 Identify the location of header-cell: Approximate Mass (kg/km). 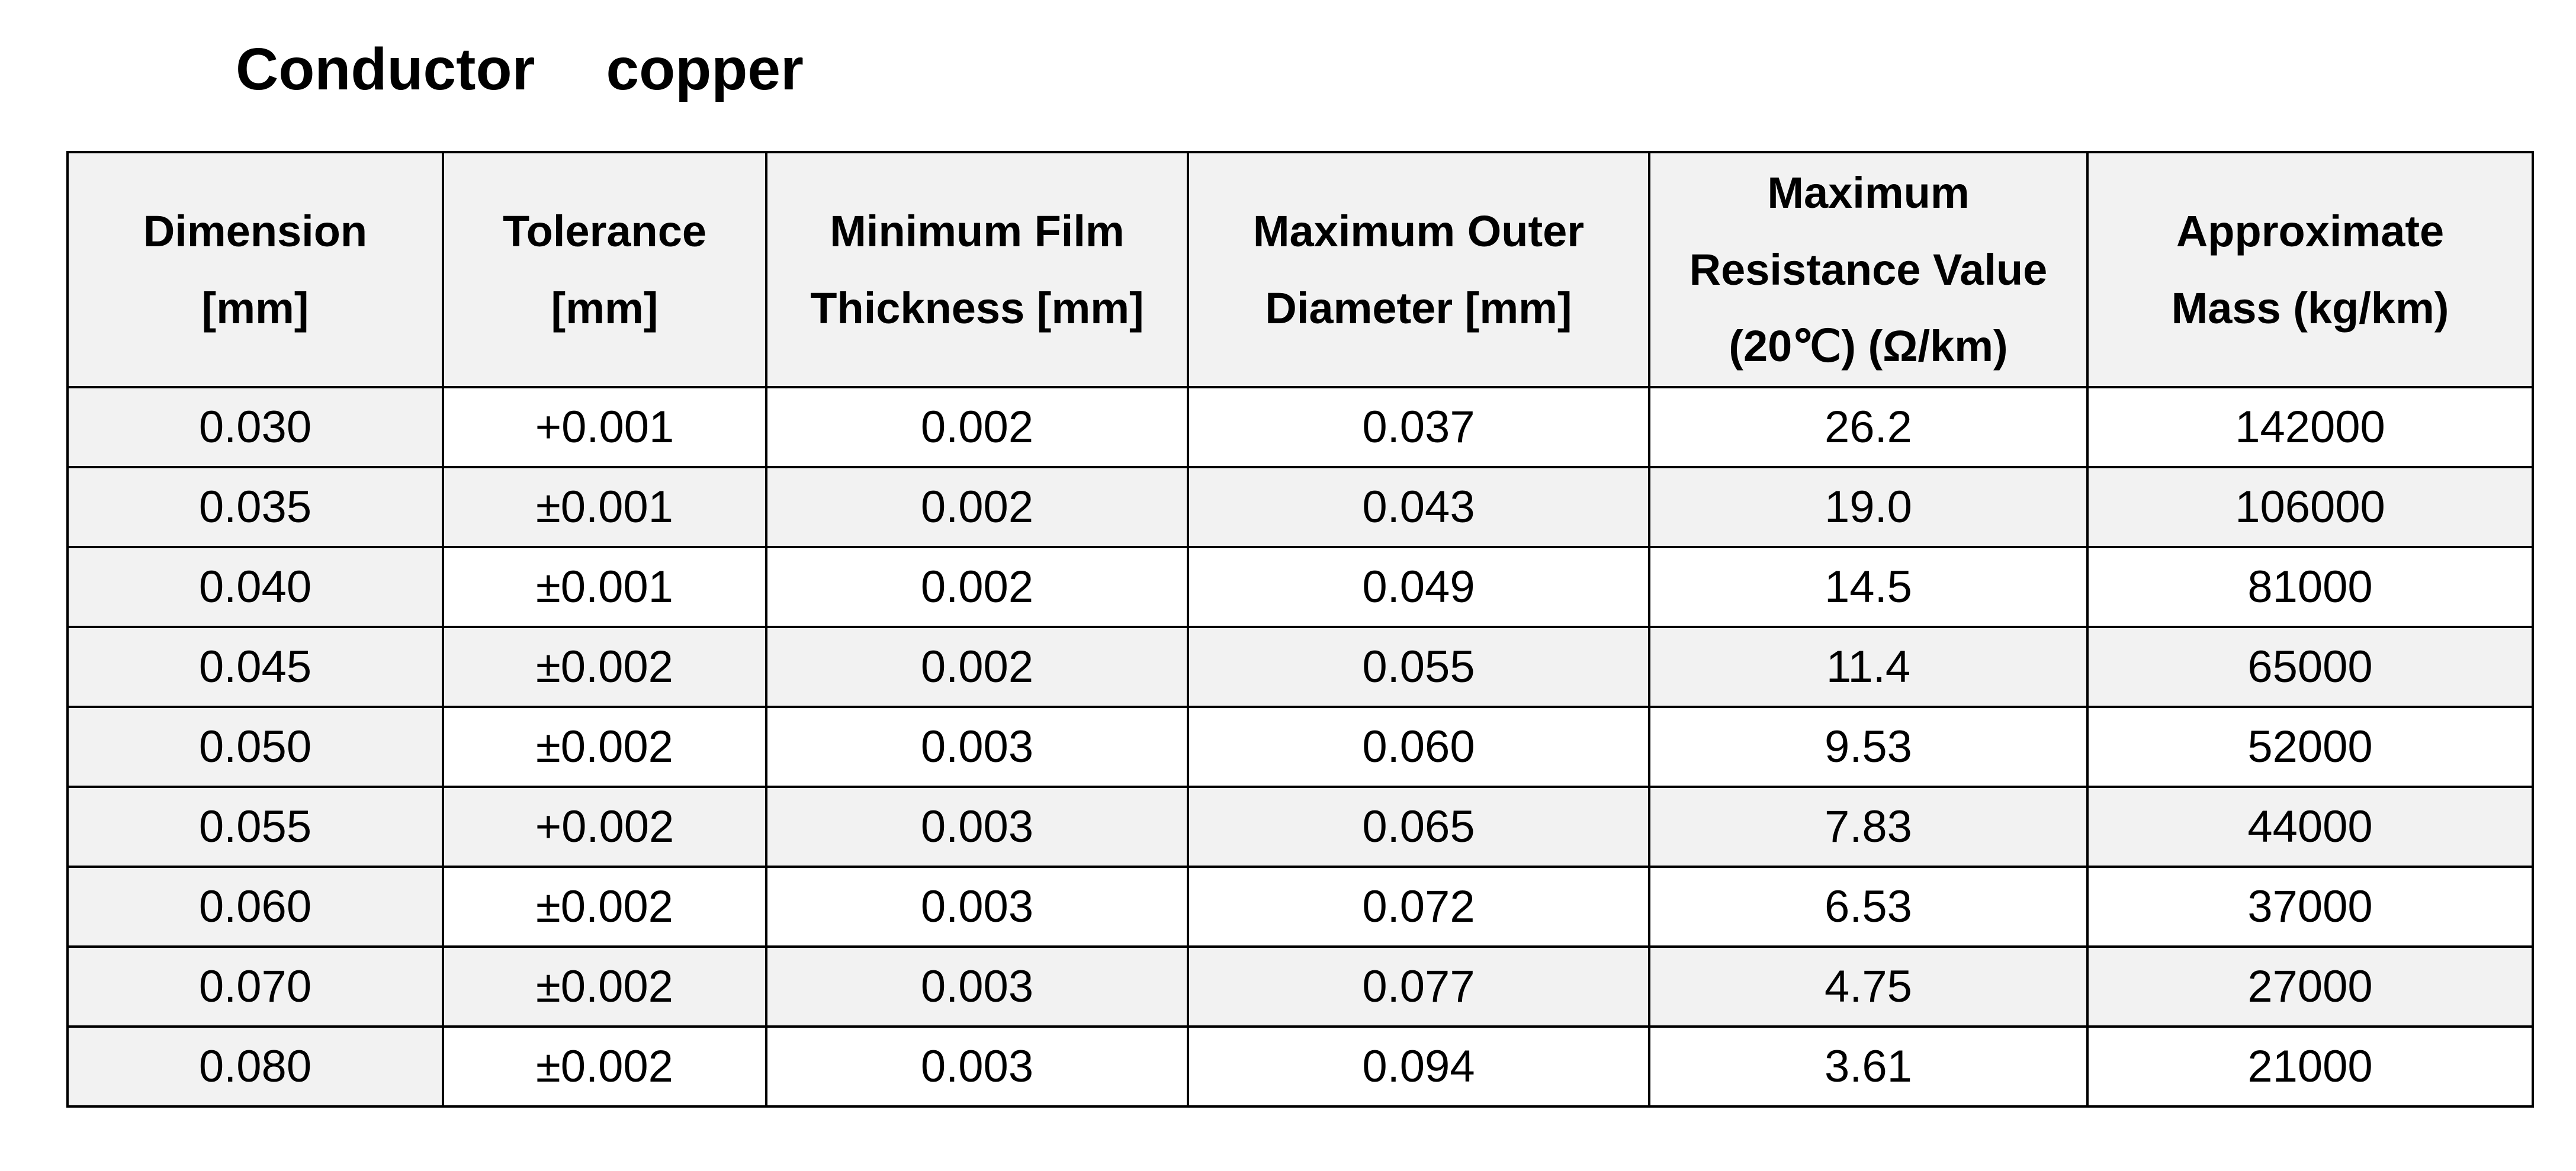
(2310, 269).